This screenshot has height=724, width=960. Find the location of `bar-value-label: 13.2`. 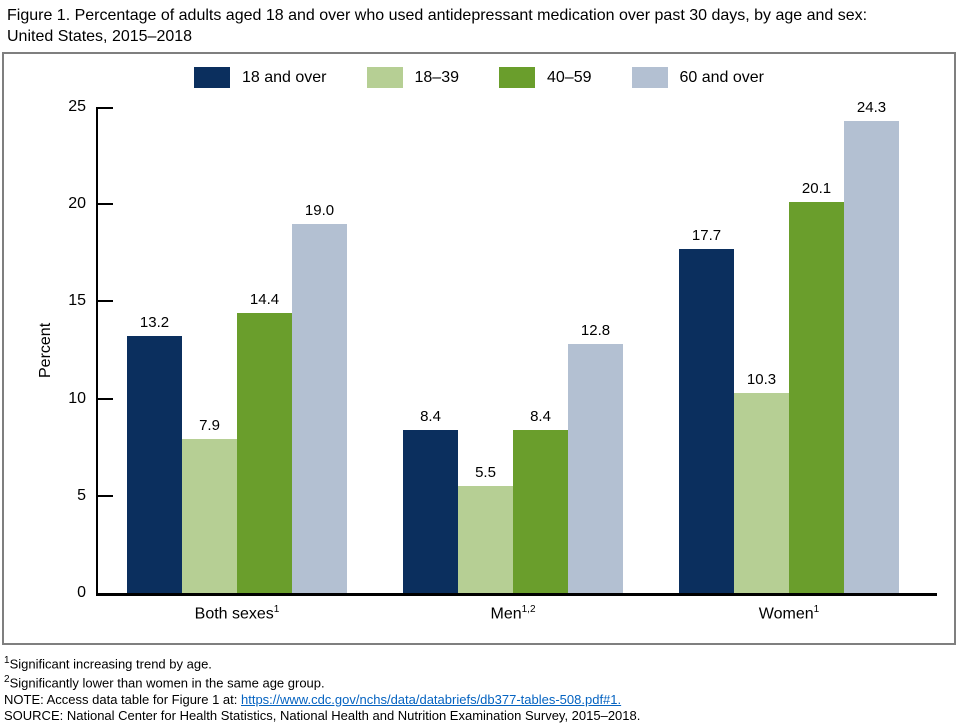

bar-value-label: 13.2 is located at coordinates (154, 322).